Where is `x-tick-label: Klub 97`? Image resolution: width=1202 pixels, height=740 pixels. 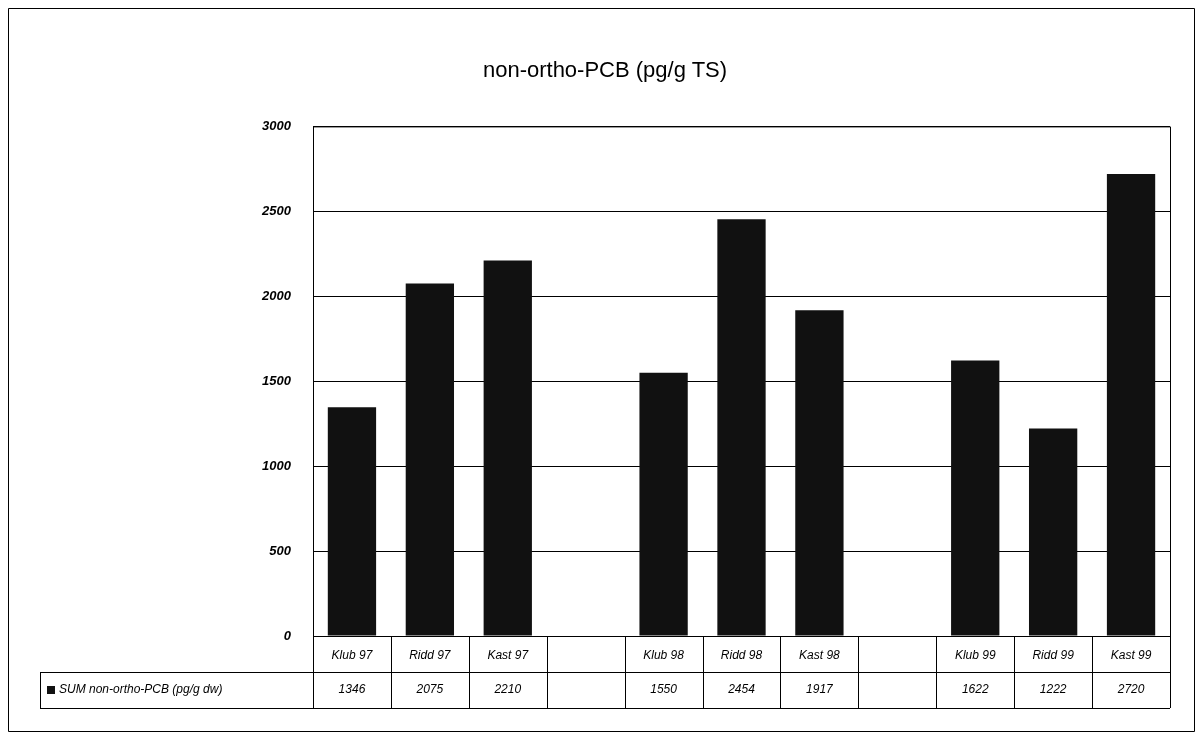
x-tick-label: Klub 97 is located at coordinates (352, 654).